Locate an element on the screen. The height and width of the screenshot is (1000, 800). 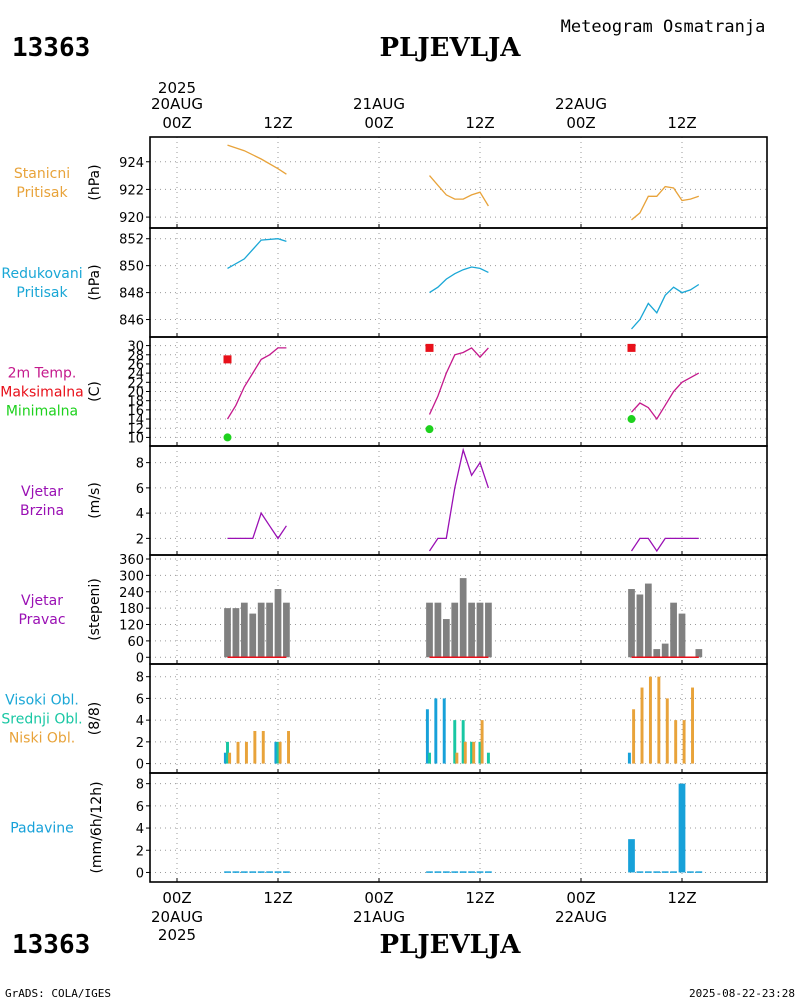
temperature-ytick-label-10: 30 is located at coordinates (135, 347).